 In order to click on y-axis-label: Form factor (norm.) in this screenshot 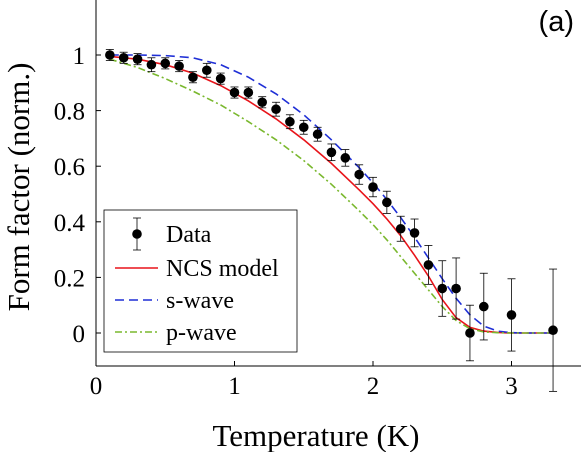, I will do `click(18, 187)`.